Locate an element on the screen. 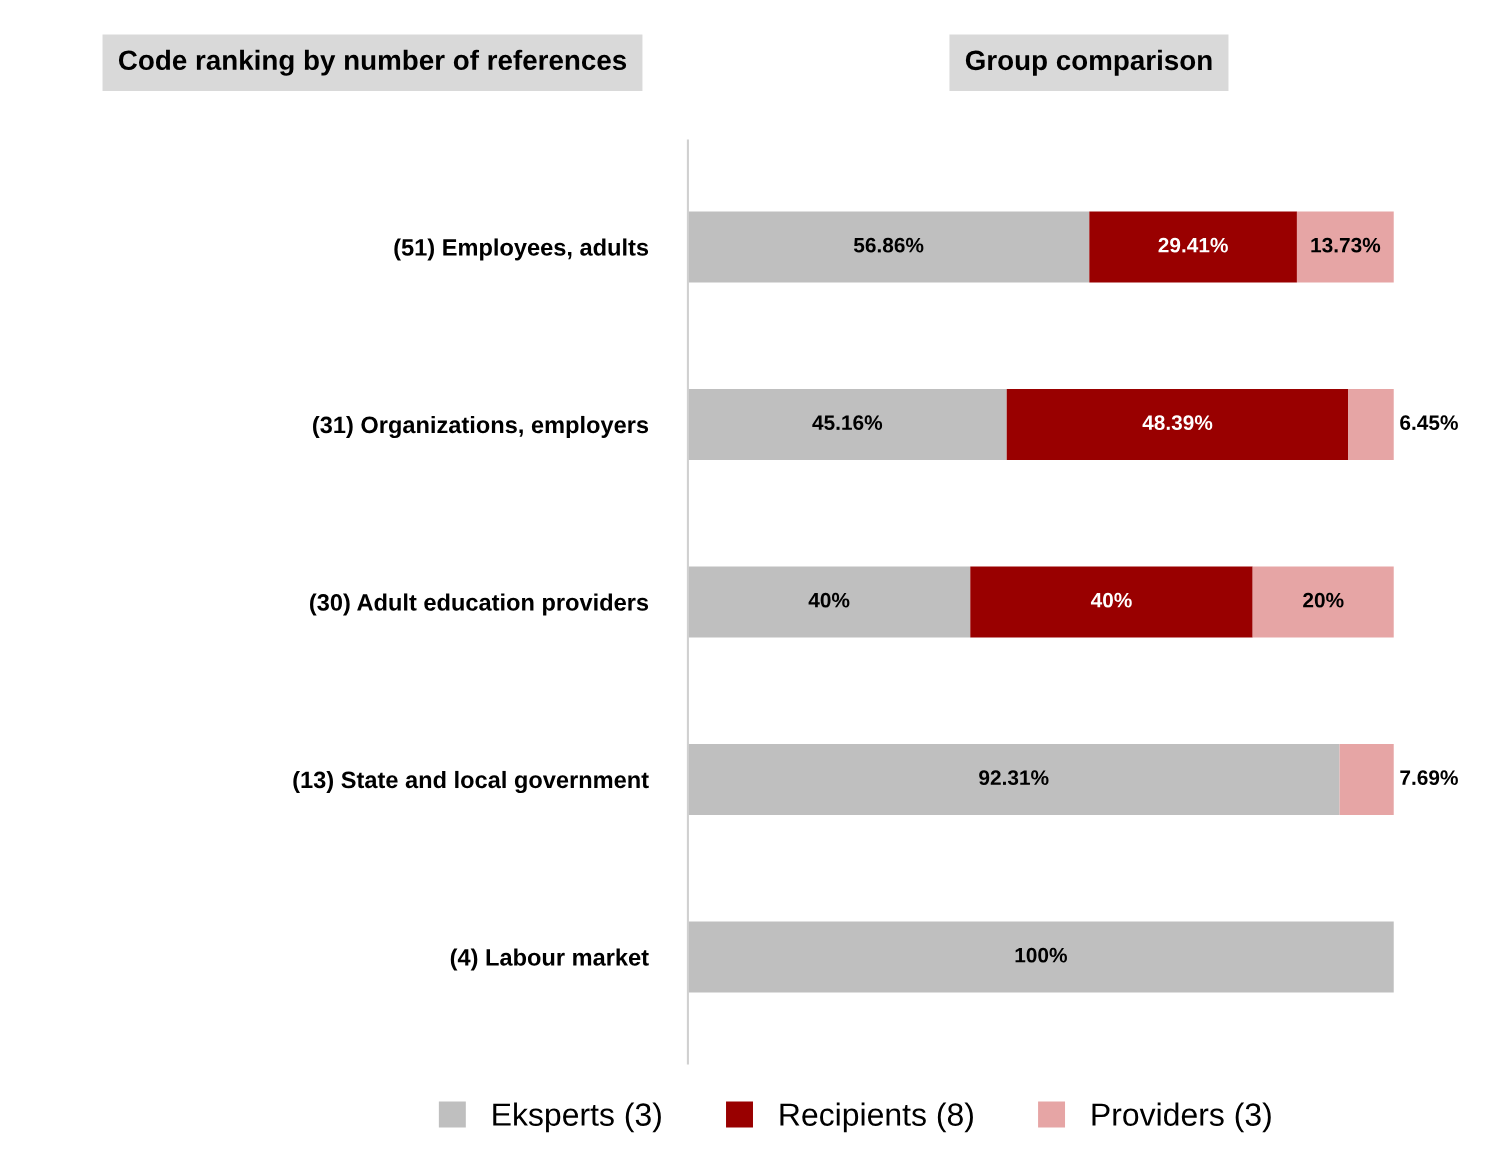 This screenshot has width=1502, height=1161. legend-label: Providers (3) is located at coordinates (1181, 1117).